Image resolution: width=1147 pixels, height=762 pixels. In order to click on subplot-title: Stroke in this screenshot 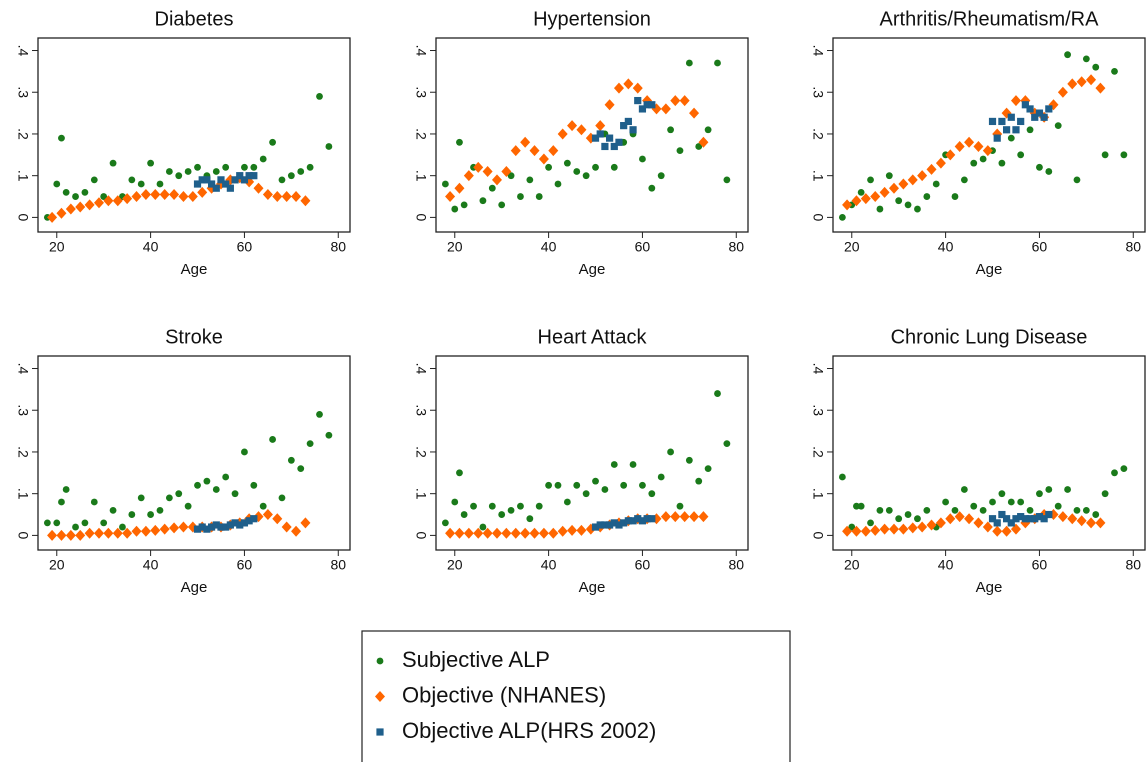, I will do `click(194, 337)`.